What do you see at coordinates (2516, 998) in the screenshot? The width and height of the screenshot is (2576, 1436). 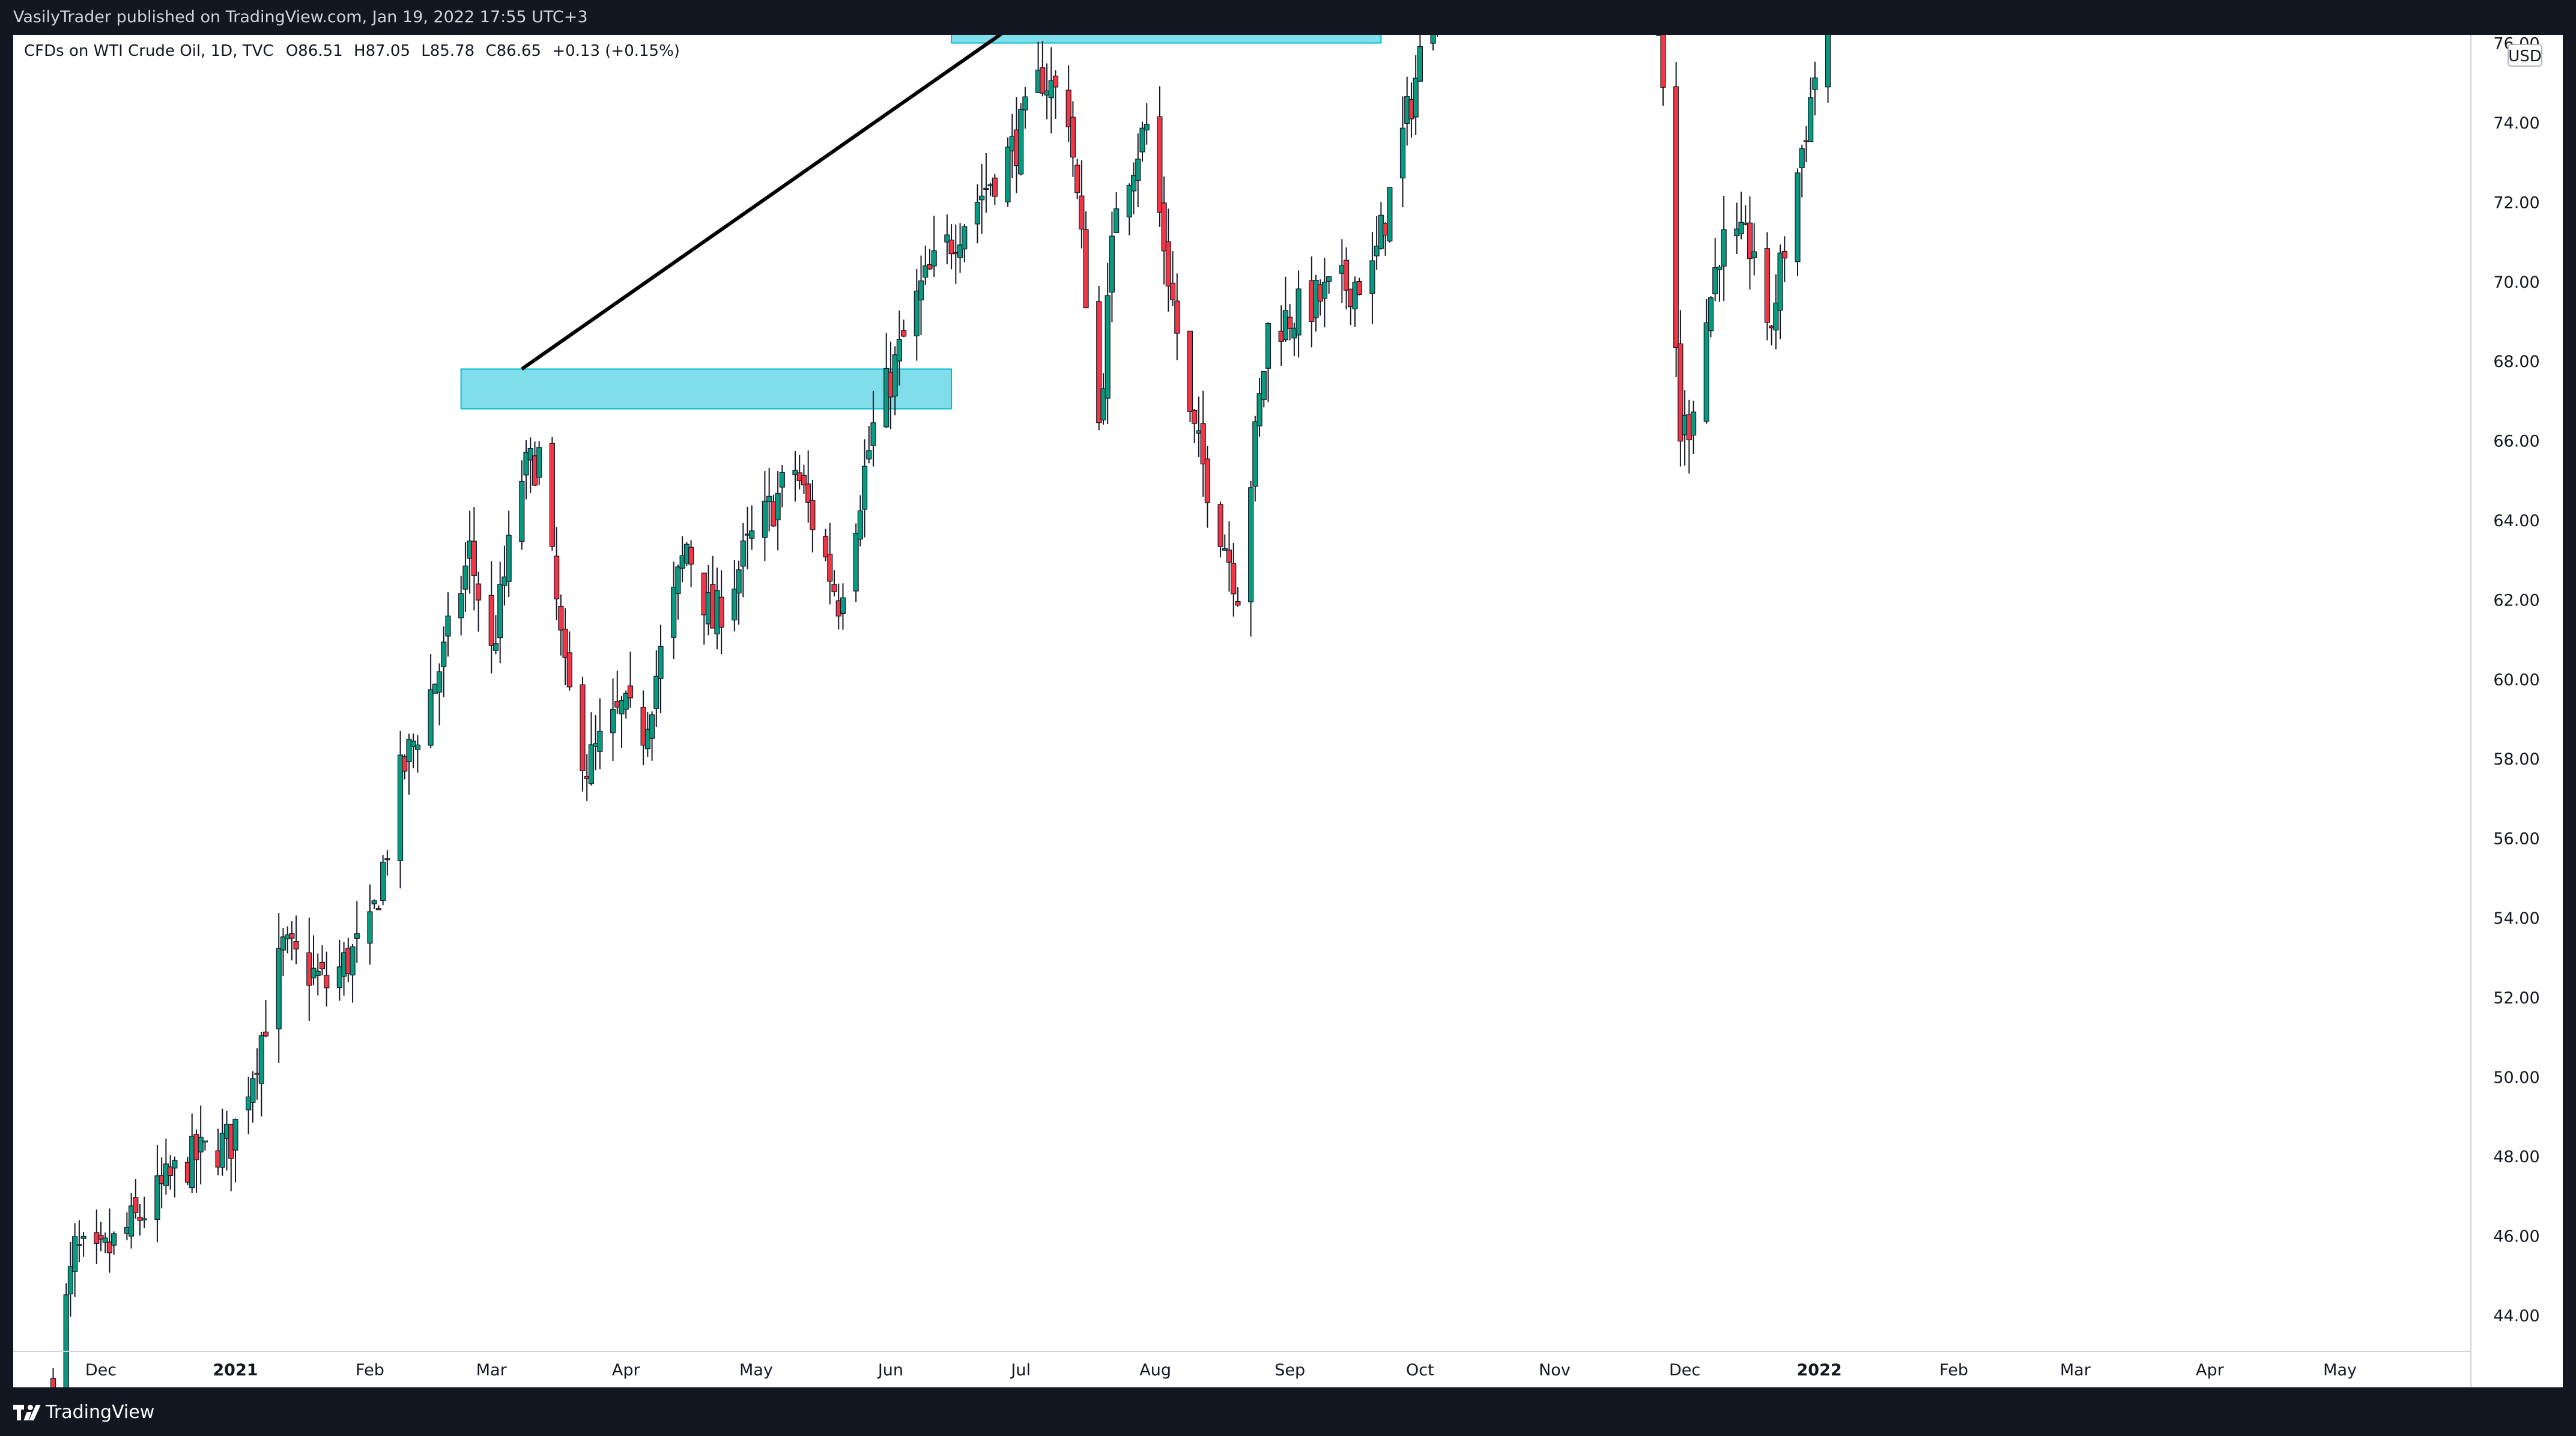 I see `price-tick-label: 52.00` at bounding box center [2516, 998].